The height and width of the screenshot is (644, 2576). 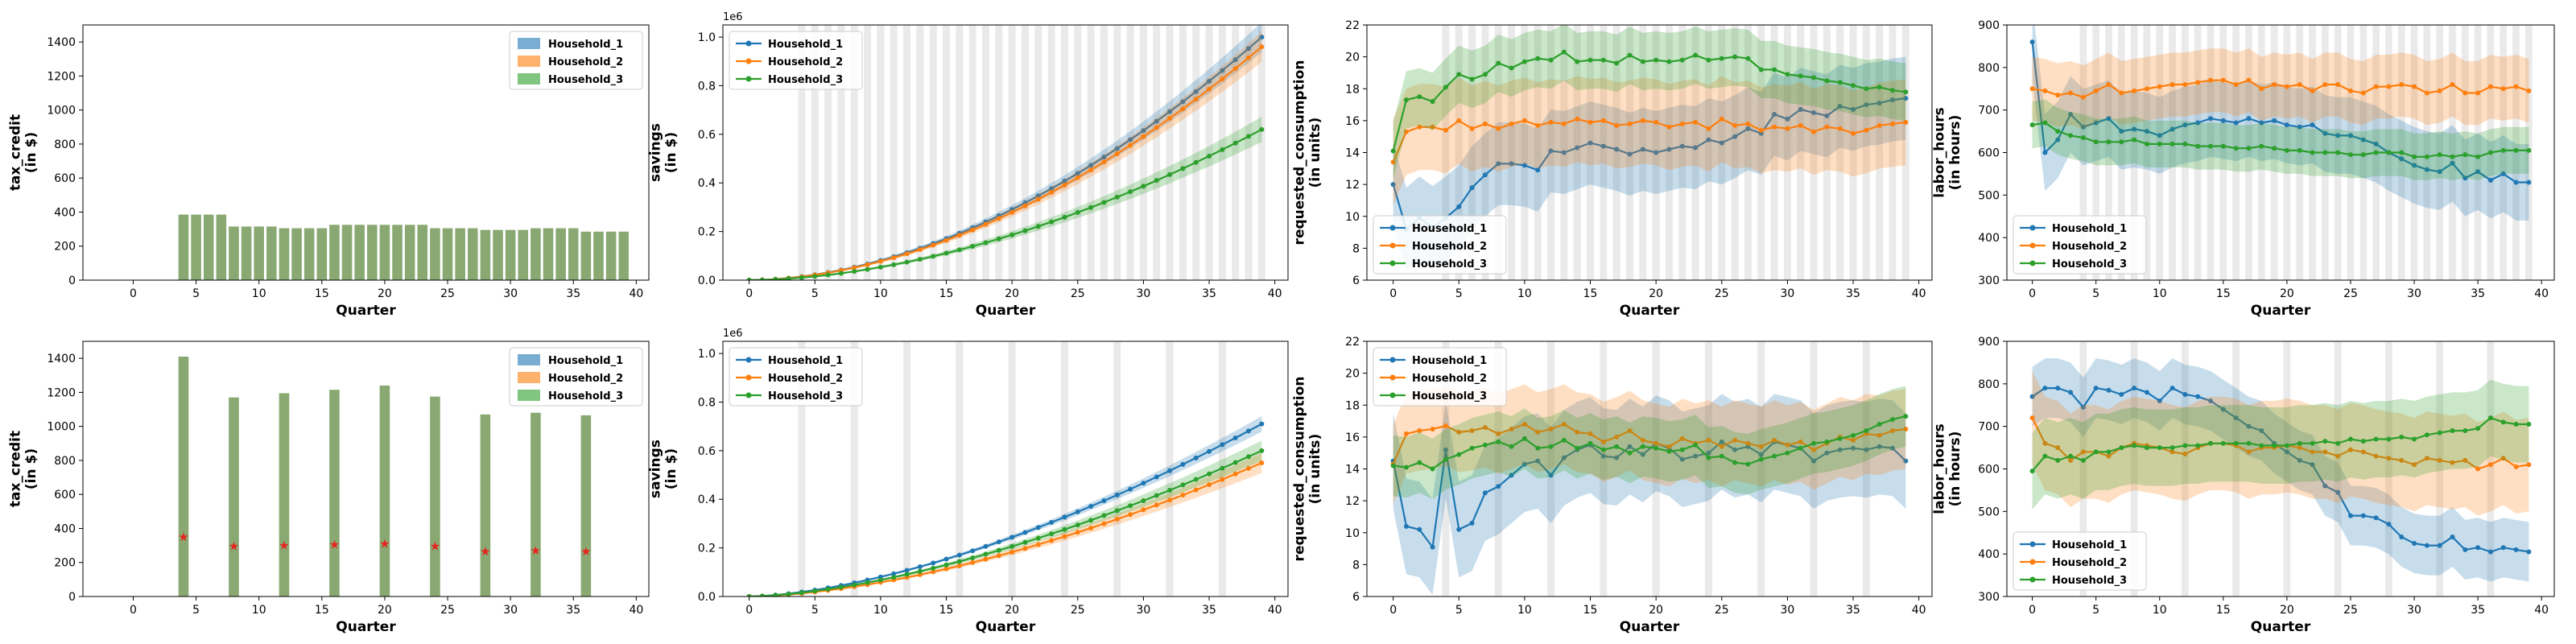 I want to click on y-axis-label-line1: tax_credit, so click(x=16, y=469).